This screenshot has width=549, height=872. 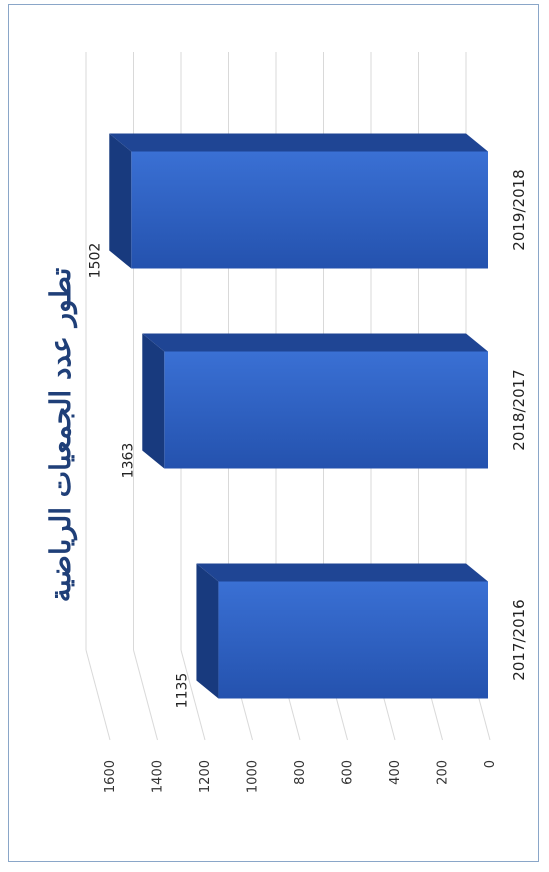 I want to click on category-label: 2019/2018, so click(x=519, y=209).